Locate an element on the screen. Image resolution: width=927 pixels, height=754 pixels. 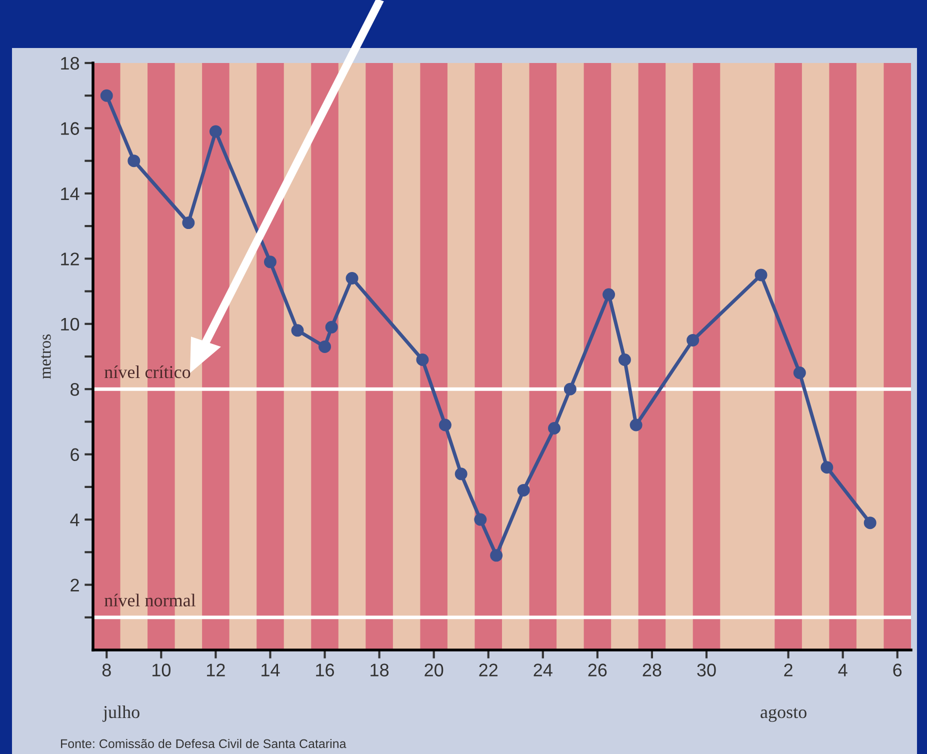
y-tick-label: 10 is located at coordinates (70, 324).